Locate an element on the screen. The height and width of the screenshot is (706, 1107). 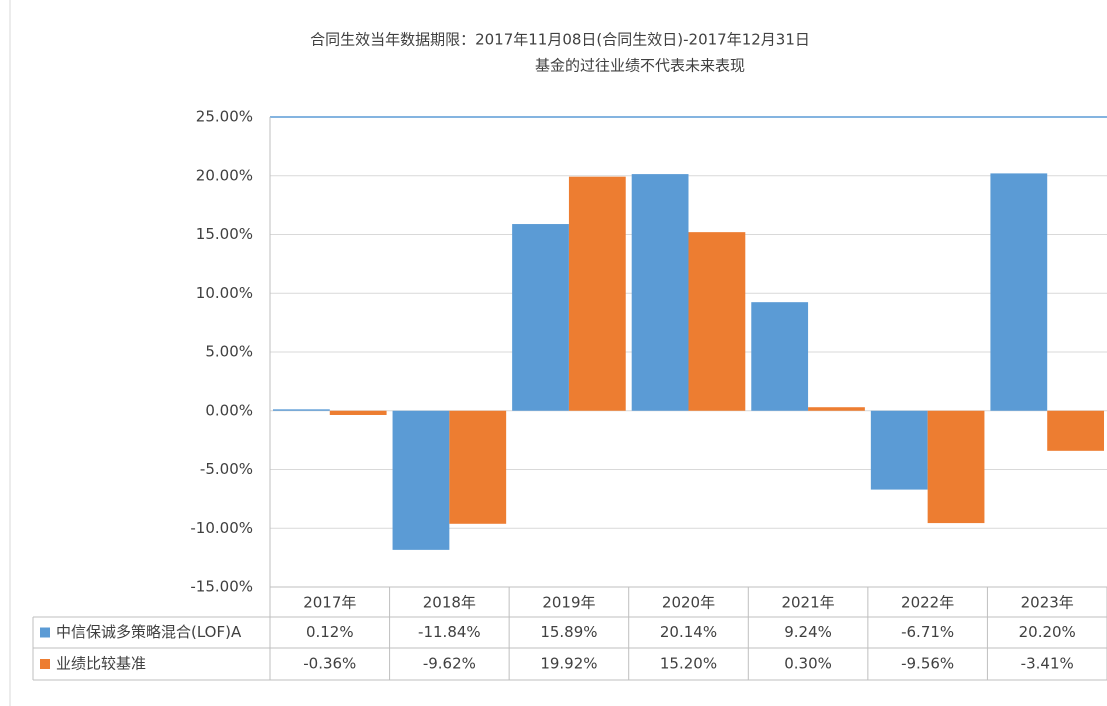
x-tick-label: 2021年 is located at coordinates (807, 603).